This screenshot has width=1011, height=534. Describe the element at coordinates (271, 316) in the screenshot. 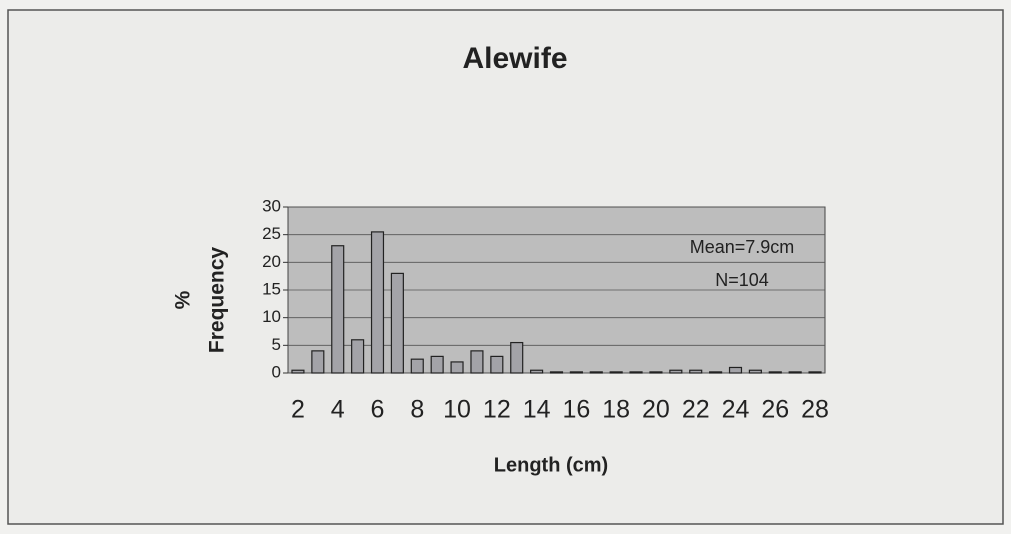

I see `y-tick-label: 10` at that location.